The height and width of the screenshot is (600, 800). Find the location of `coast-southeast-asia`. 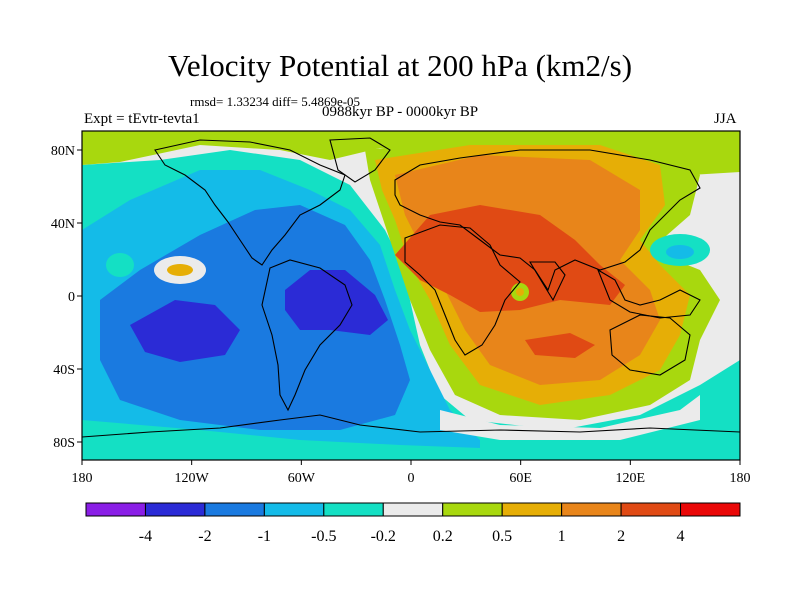

coast-southeast-asia is located at coordinates (648, 293).